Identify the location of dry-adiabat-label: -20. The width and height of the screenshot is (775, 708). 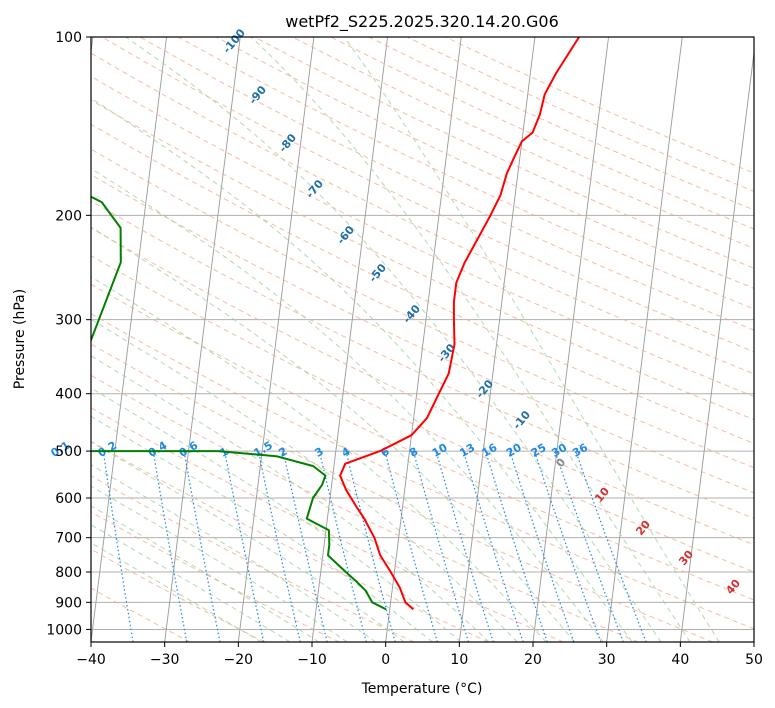
(484, 389).